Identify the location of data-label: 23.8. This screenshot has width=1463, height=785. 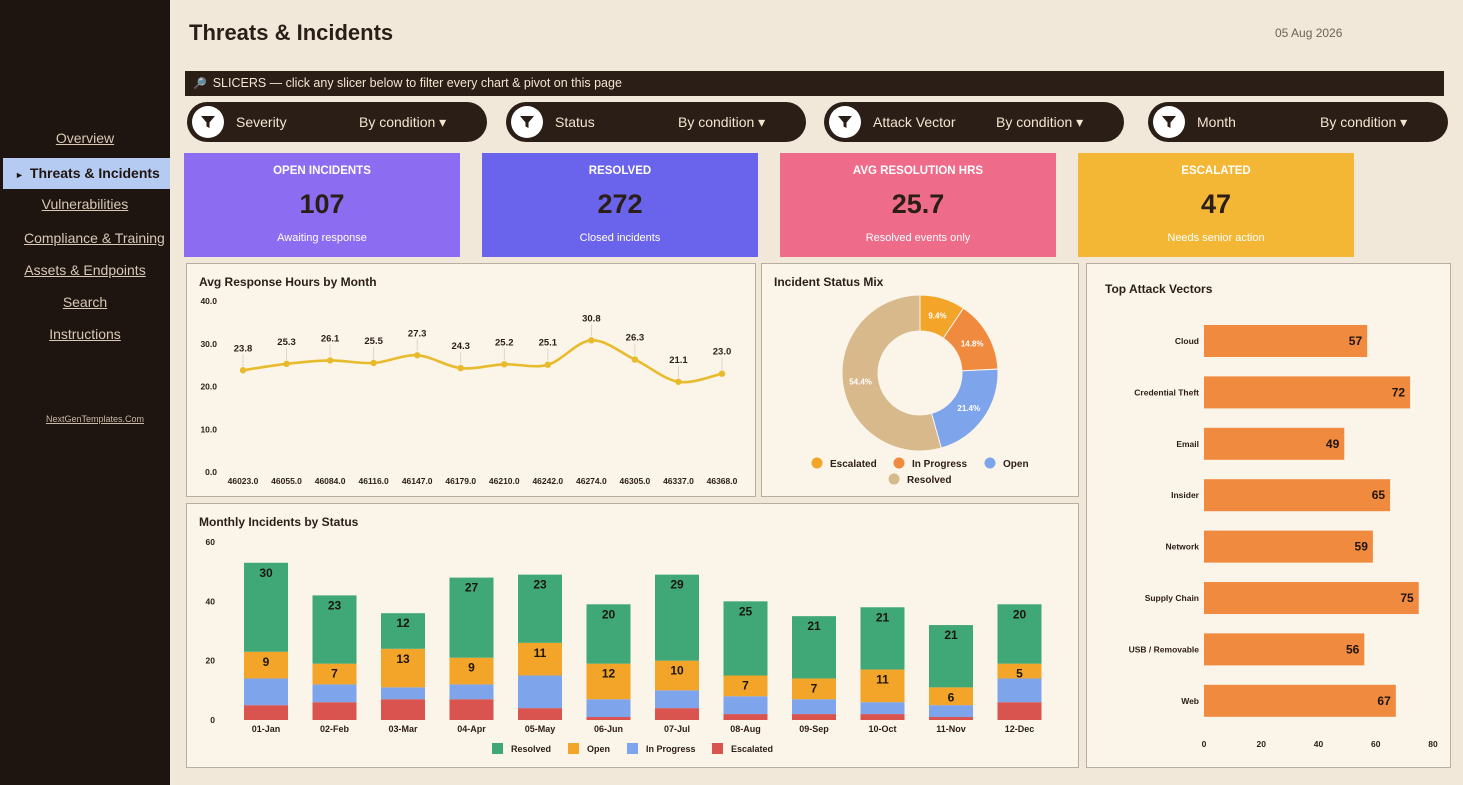
(243, 348).